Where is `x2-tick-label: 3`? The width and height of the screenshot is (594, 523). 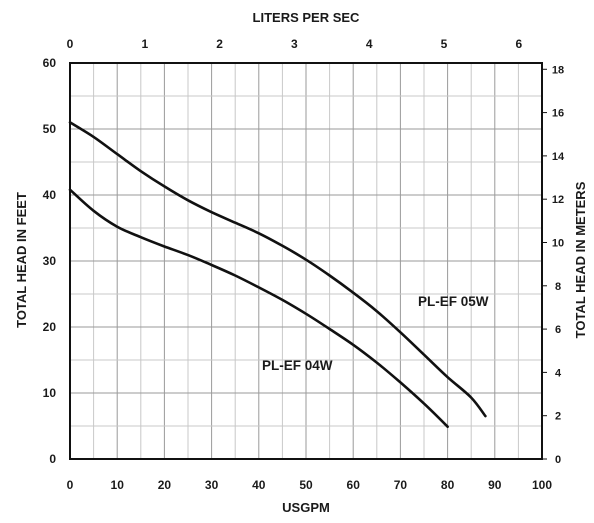 x2-tick-label: 3 is located at coordinates (294, 44).